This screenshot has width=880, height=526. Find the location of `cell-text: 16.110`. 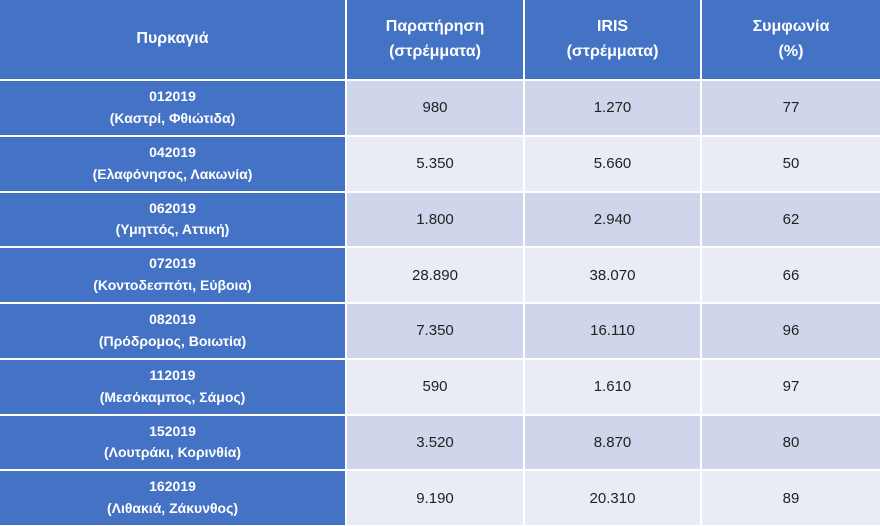

cell-text: 16.110 is located at coordinates (612, 331).